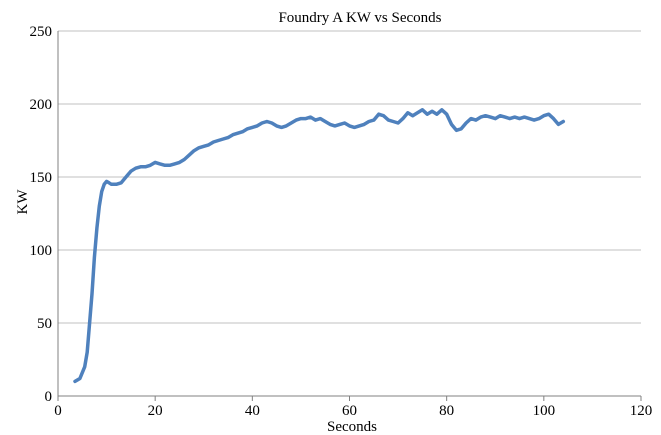  Describe the element at coordinates (641, 411) in the screenshot. I see `x-tick-label: 120` at that location.